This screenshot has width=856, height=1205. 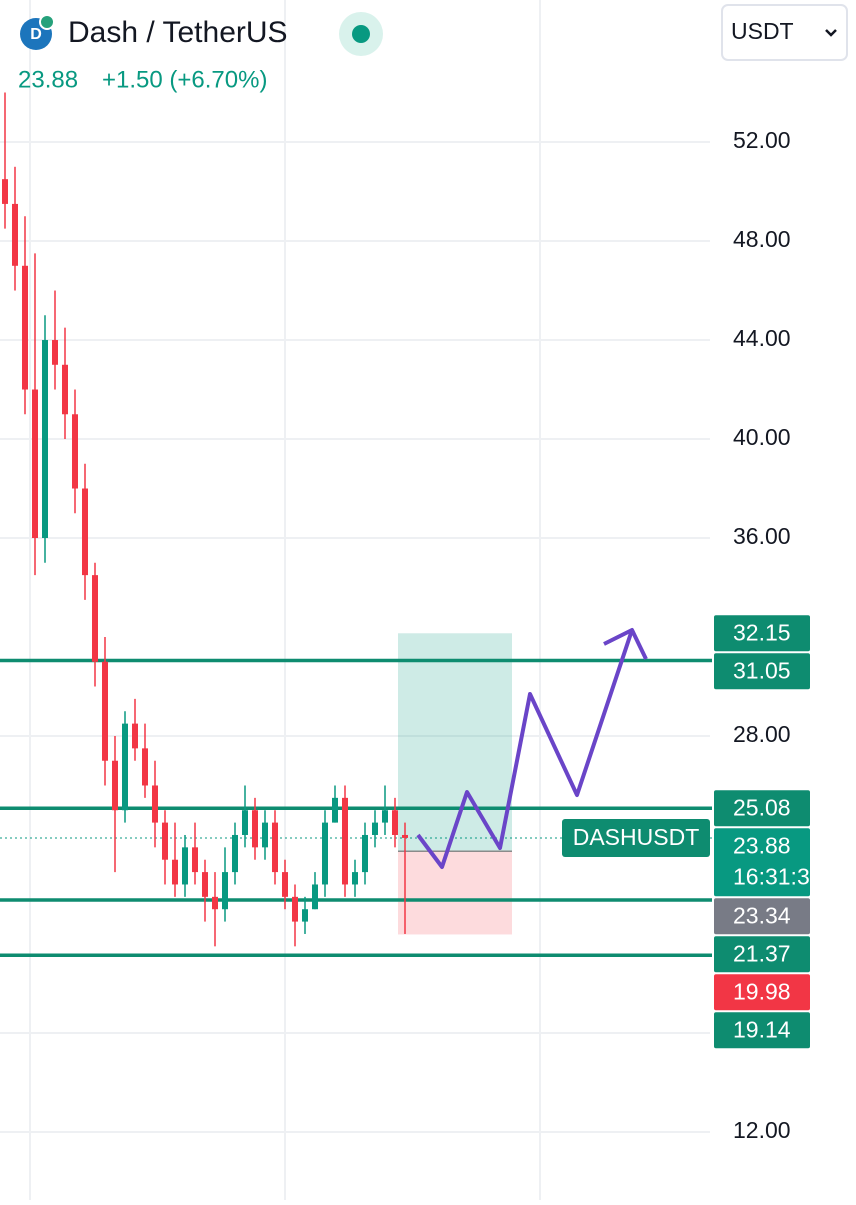 I want to click on y-tick-label: 12.00, so click(x=762, y=1130).